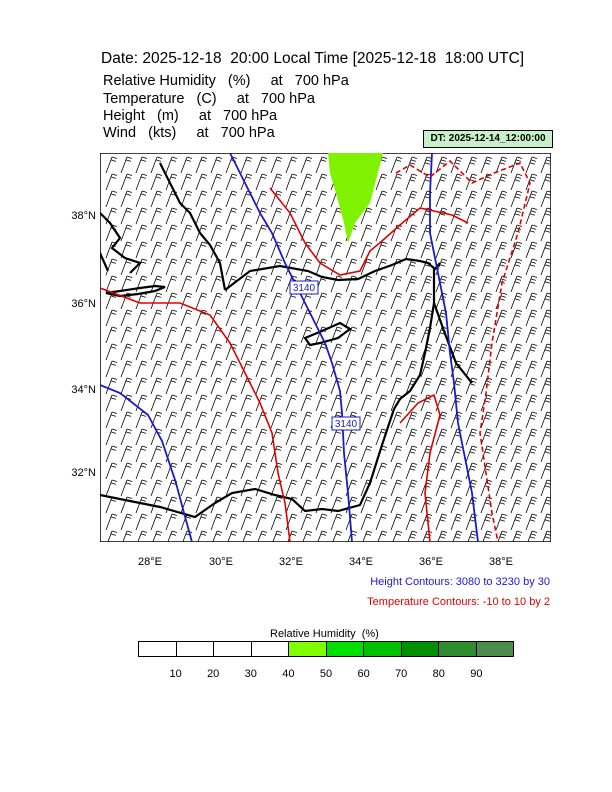  What do you see at coordinates (383, 649) in the screenshot?
I see `colorbar-cell` at bounding box center [383, 649].